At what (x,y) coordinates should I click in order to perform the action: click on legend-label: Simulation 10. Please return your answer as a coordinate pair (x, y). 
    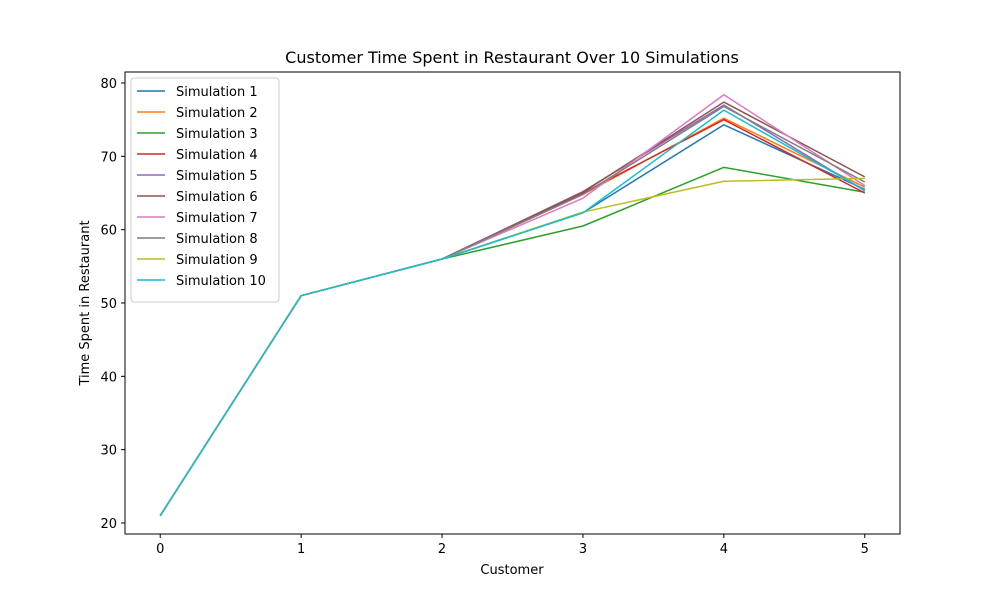
    Looking at the image, I should click on (221, 281).